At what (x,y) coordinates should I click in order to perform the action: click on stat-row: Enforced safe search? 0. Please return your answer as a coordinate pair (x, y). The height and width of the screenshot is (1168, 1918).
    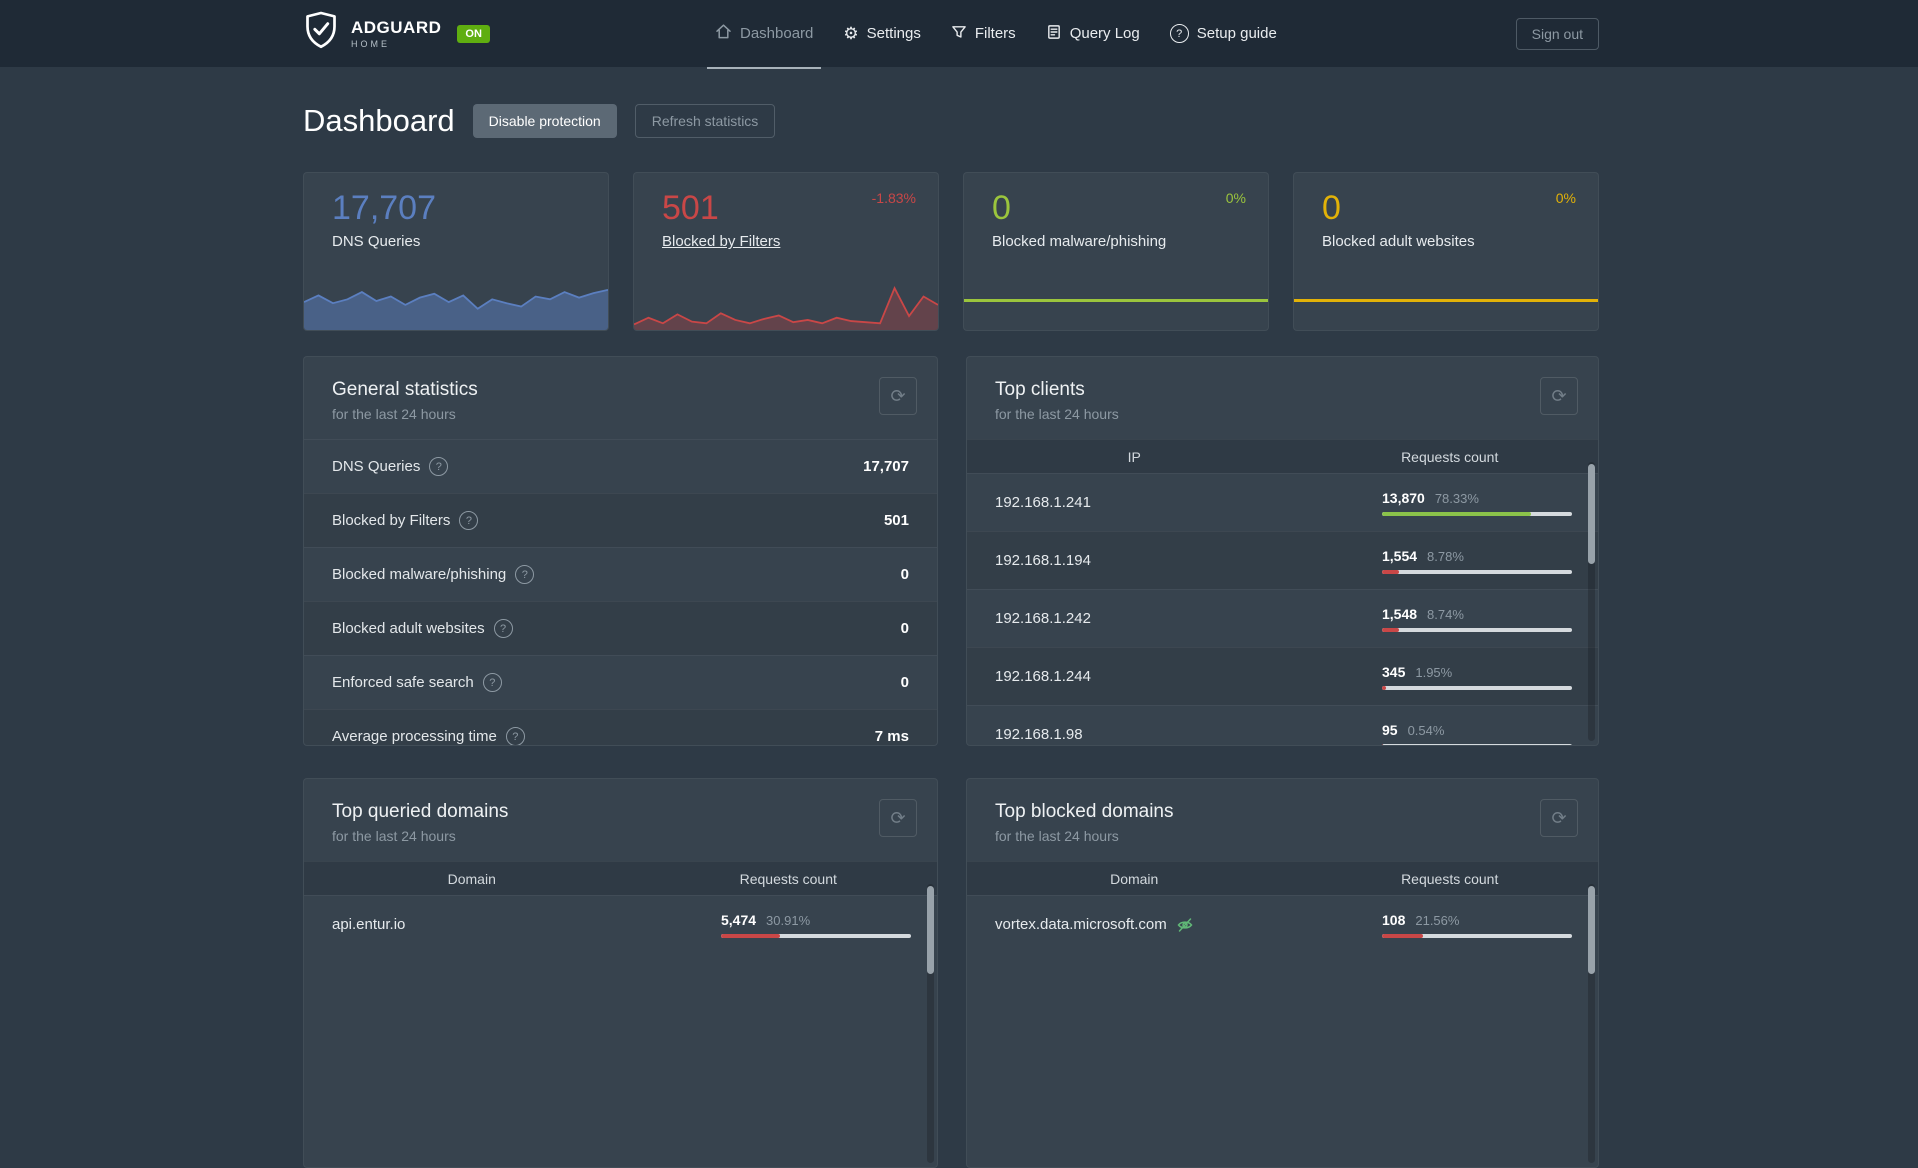
    Looking at the image, I should click on (620, 682).